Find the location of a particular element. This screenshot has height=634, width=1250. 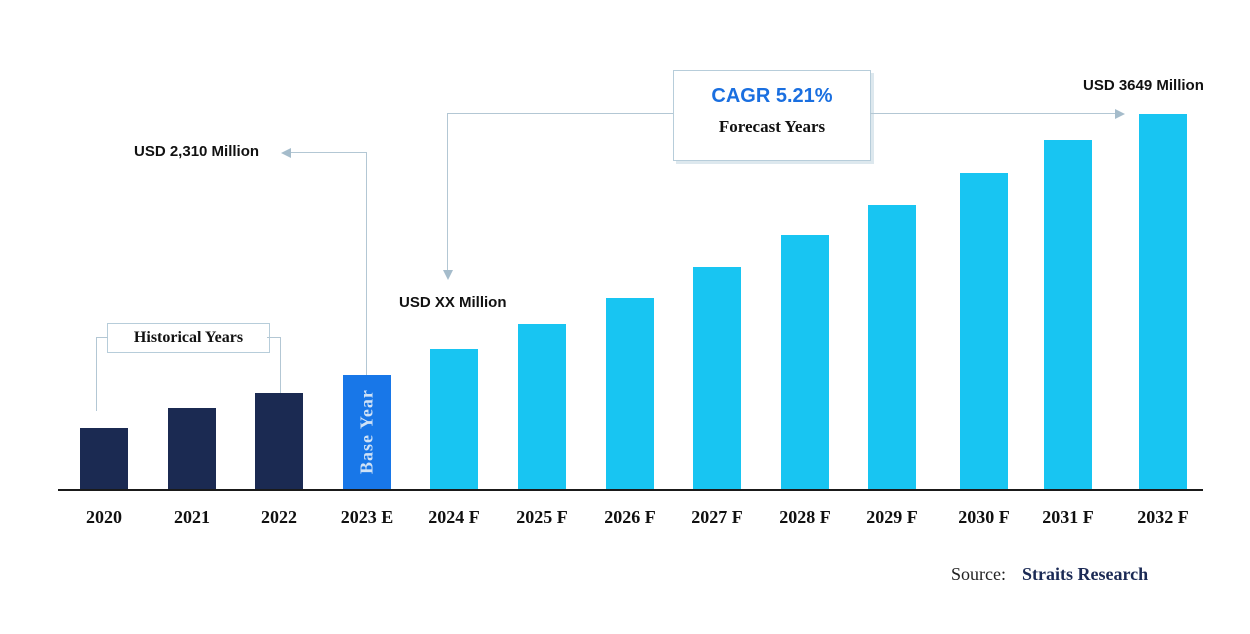

first-forecast-value-label: USD XX Million is located at coordinates (453, 302).